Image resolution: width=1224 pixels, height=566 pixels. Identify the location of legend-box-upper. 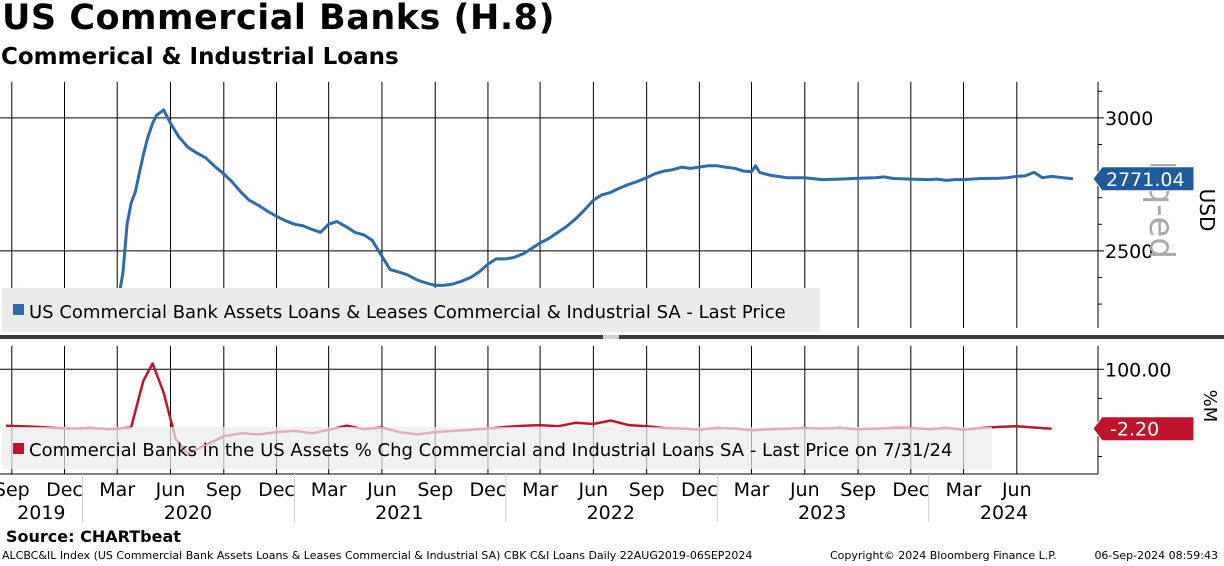
(411, 310).